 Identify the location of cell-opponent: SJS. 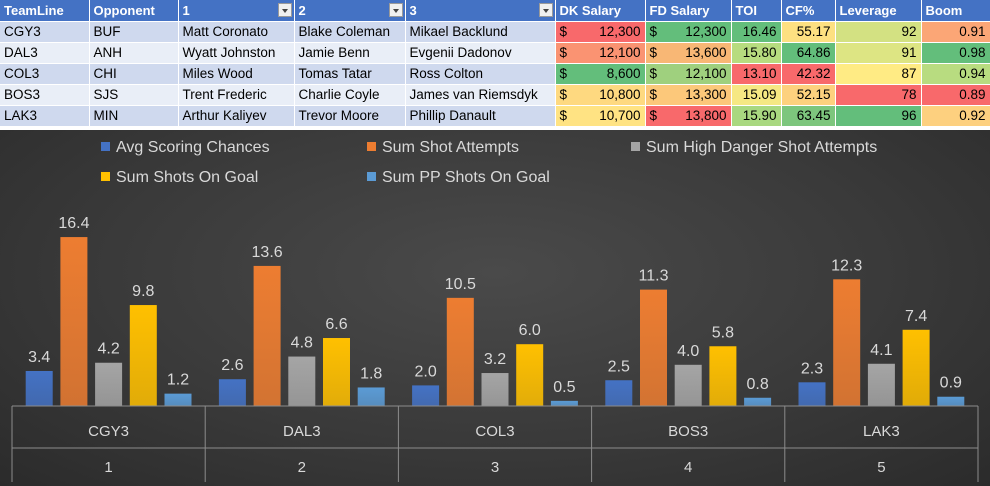
(134, 95).